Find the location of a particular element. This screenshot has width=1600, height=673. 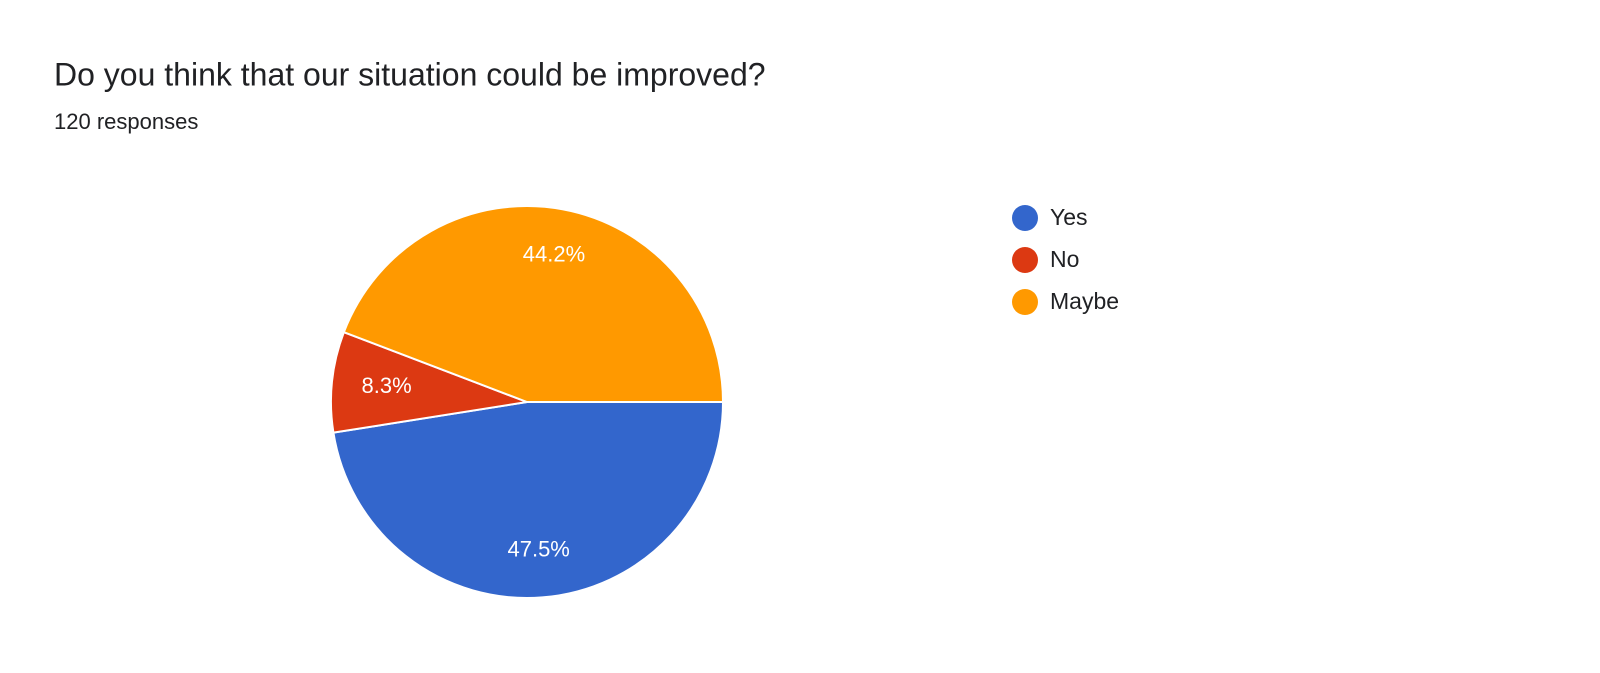

legend-label: Yes is located at coordinates (1069, 217).